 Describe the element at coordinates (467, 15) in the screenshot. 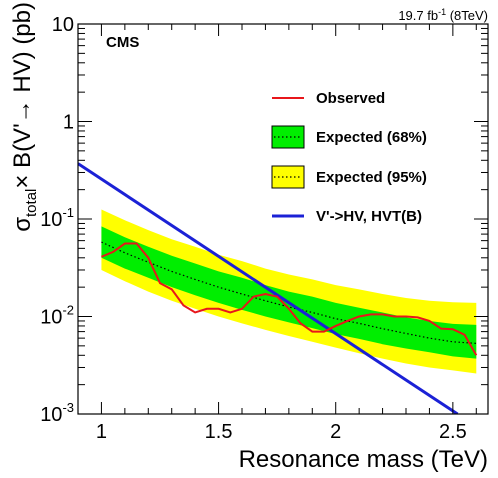

I see `lumi-energy: (8TeV)` at that location.